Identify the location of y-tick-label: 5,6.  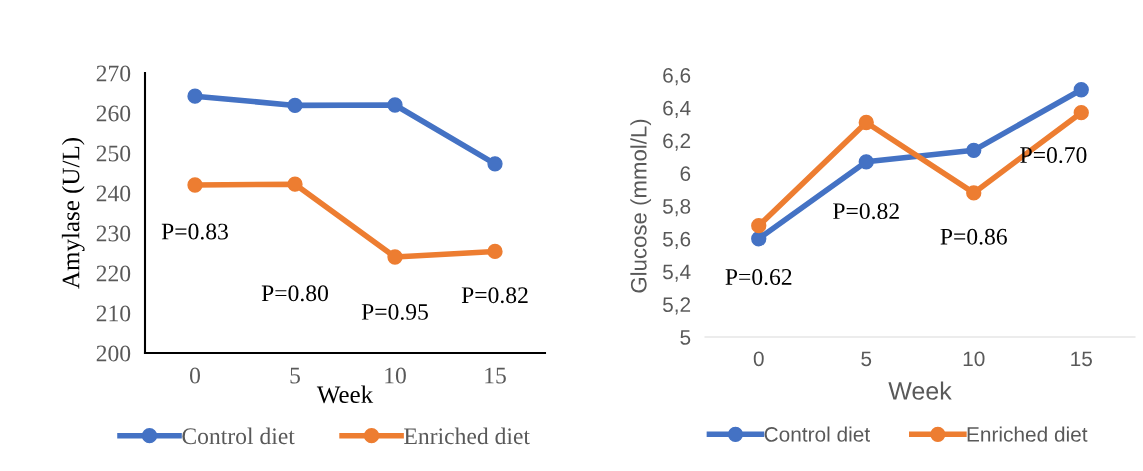
(676, 240).